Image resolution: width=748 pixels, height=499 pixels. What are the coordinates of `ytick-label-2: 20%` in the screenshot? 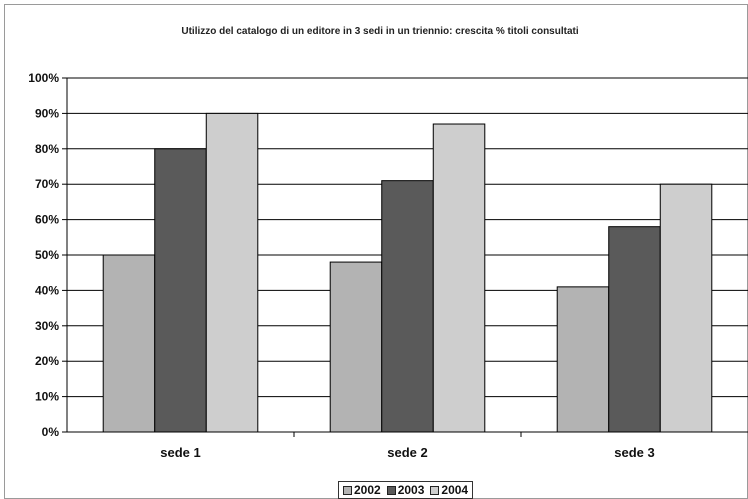 It's located at (47, 361).